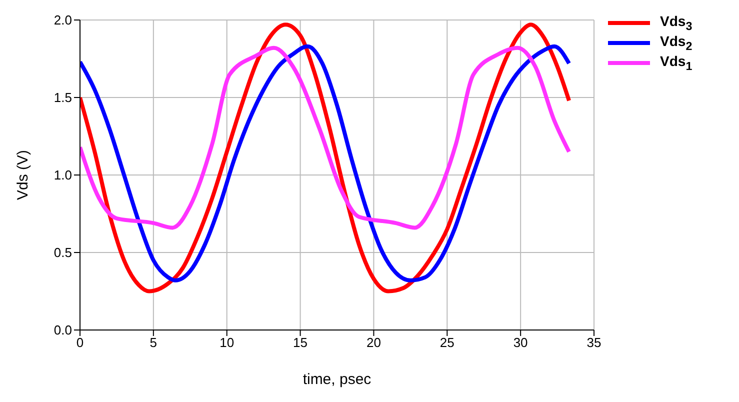  I want to click on x-axis-title: time, psec, so click(337, 379).